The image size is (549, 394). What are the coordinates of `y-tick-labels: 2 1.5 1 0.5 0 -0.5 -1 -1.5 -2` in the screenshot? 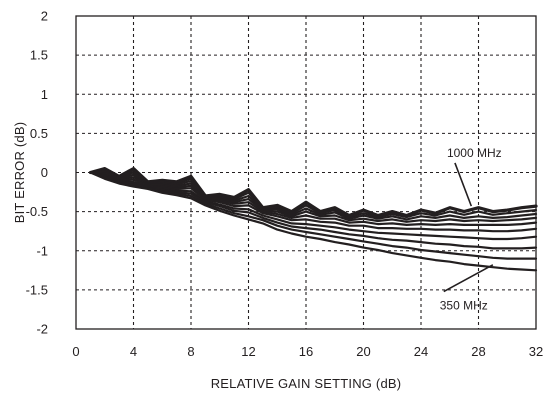 It's located at (37, 173).